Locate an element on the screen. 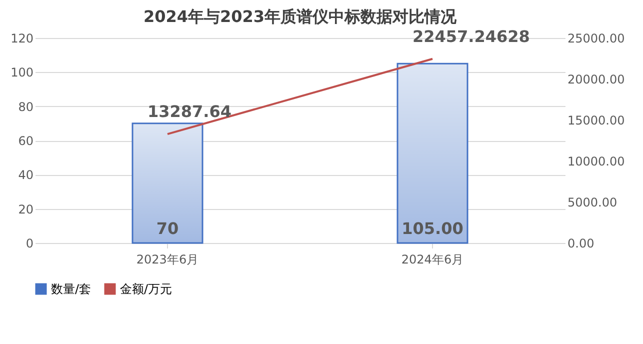  y2-tick-label: 10000.00 is located at coordinates (596, 161).